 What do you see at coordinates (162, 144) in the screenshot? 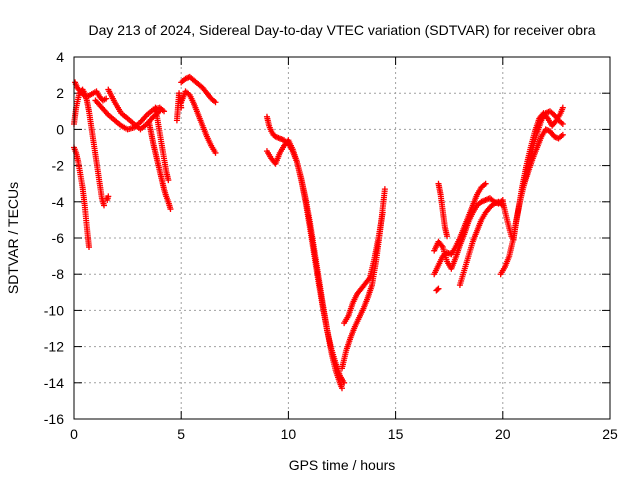
I see `series-pass-b2` at bounding box center [162, 144].